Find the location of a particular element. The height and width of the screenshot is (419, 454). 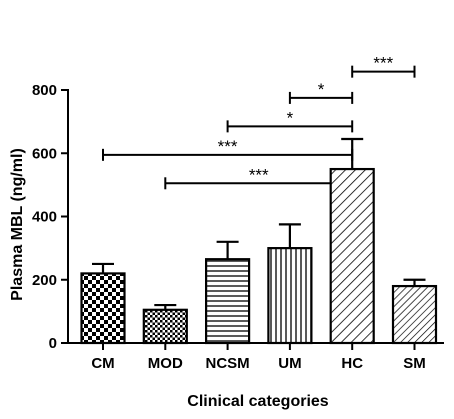

x-tick-label-hc: HC is located at coordinates (352, 363).